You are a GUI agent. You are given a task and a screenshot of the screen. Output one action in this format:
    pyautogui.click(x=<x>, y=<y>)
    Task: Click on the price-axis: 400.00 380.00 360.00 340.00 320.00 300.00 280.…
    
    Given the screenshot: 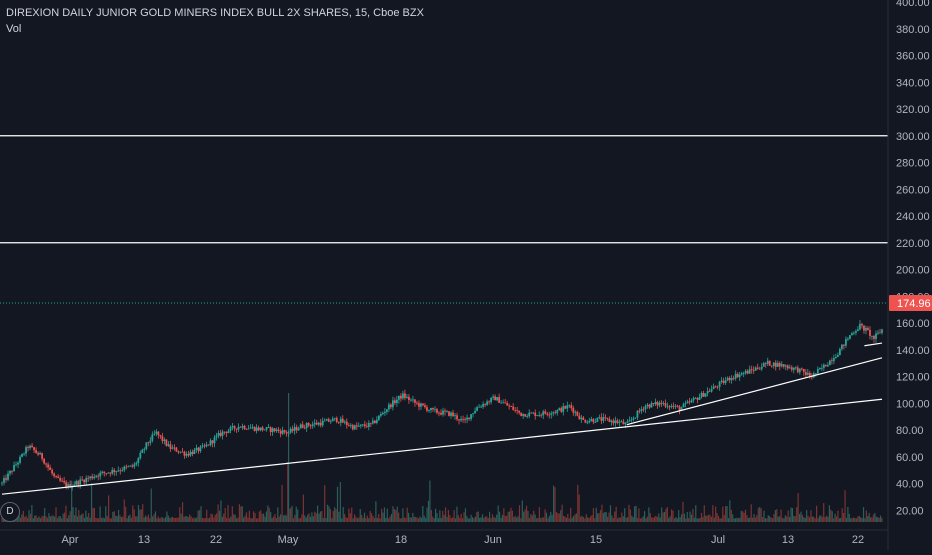 What is the action you would take?
    pyautogui.click(x=913, y=258)
    